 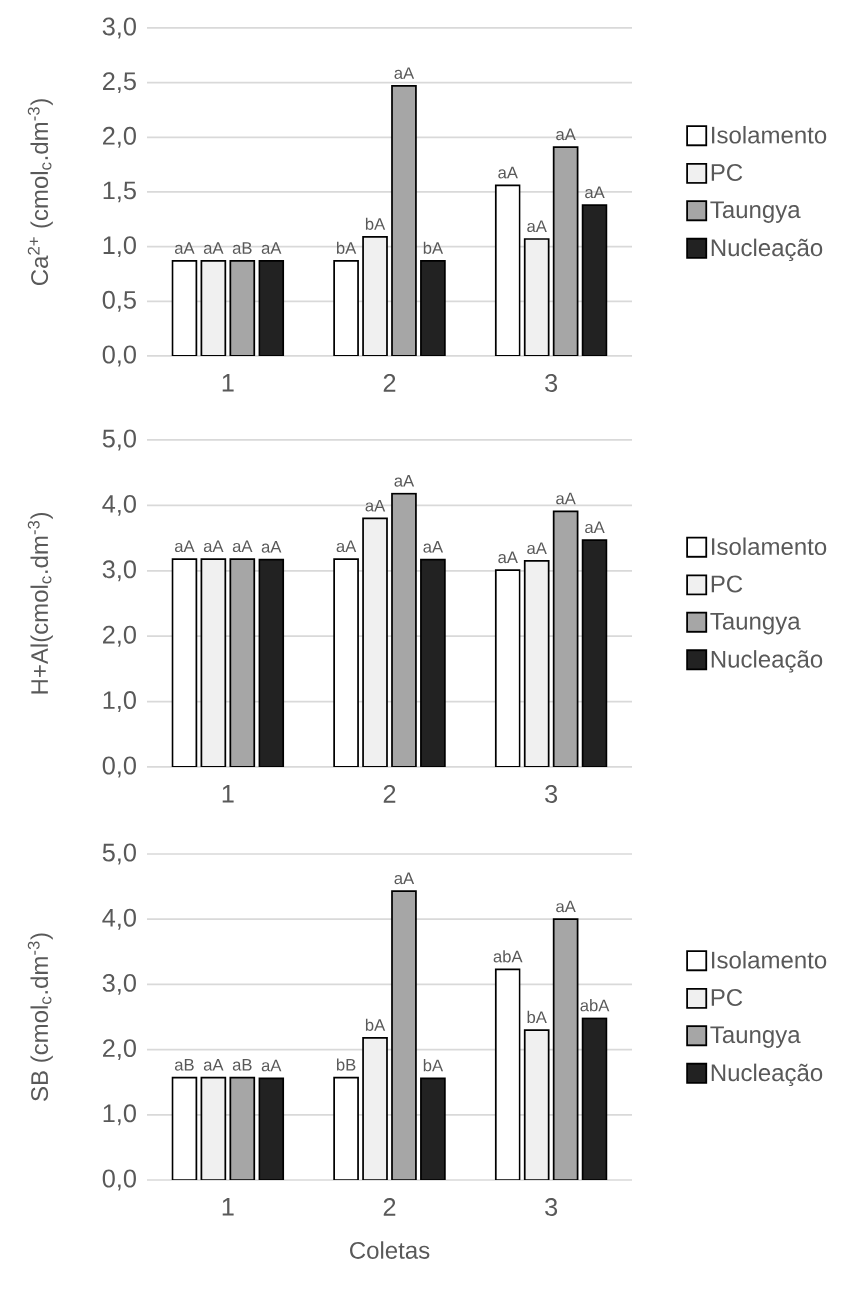 I want to click on y-axis-title: H+Al(cmol$_{c}$.dm$^{-3}$), so click(x=40, y=603).